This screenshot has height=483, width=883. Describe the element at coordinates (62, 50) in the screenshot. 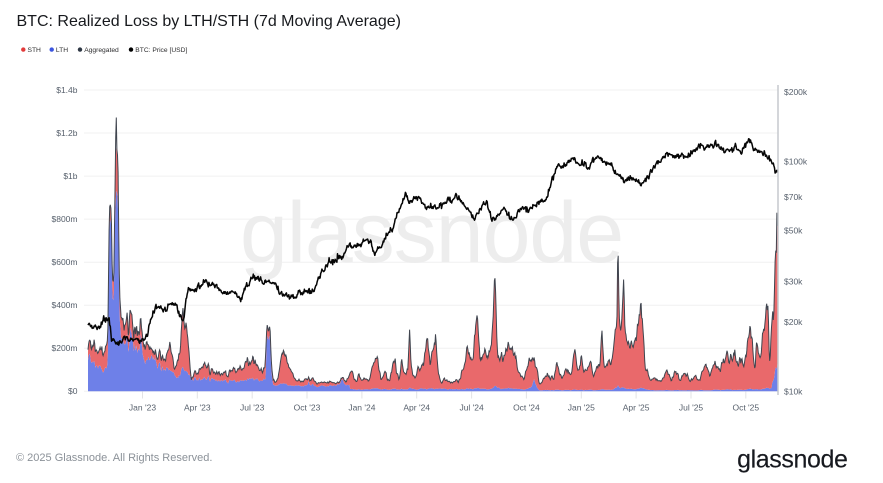

I see `svg-text: LTH` at that location.